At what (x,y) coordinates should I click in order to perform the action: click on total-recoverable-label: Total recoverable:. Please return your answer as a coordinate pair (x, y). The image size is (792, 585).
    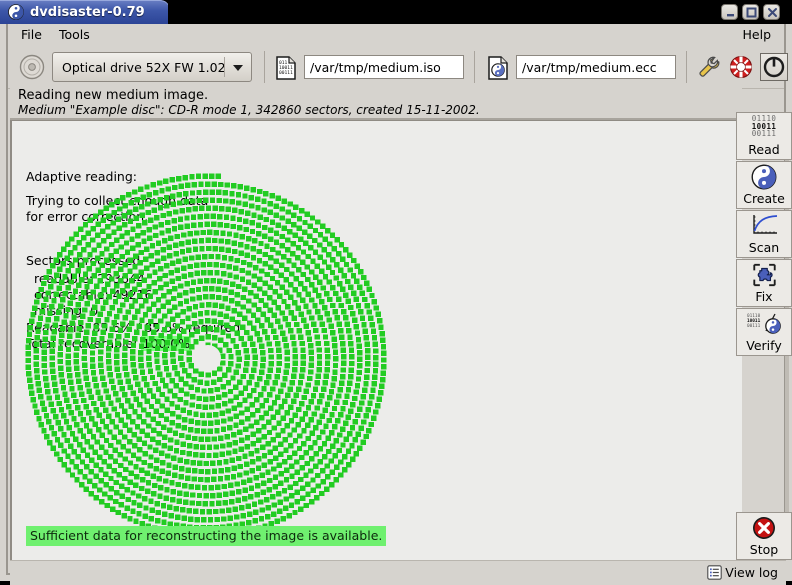
    Looking at the image, I should click on (84, 343).